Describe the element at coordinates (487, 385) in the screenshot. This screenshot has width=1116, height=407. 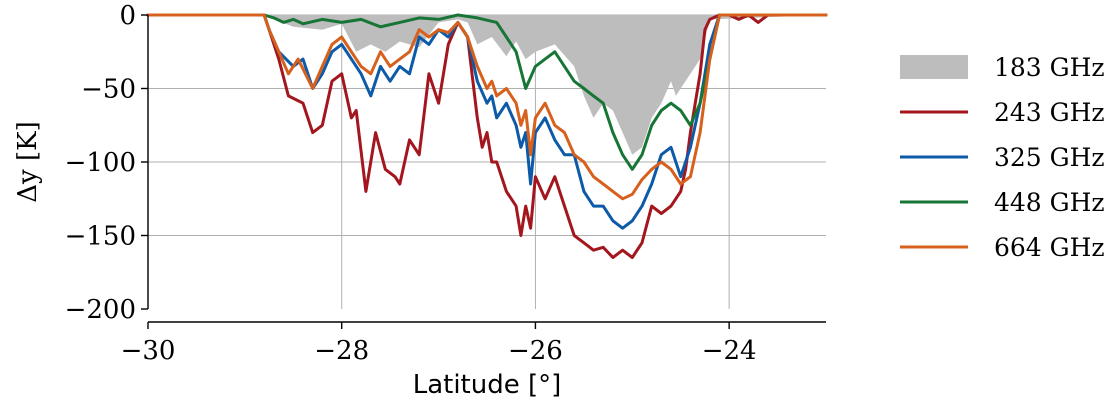
I see `x-axis-label: Latitude [°]` at that location.